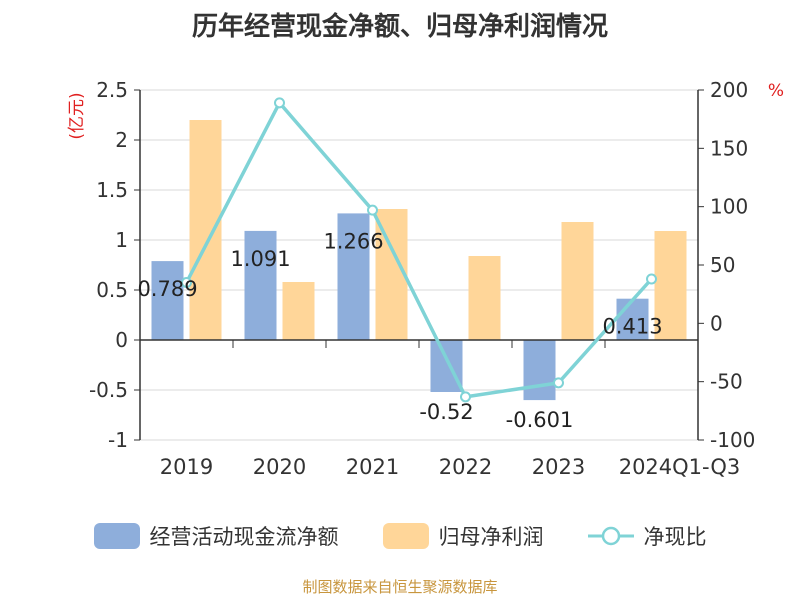 The width and height of the screenshot is (800, 600). What do you see at coordinates (680, 467) in the screenshot?
I see `x-tick-label: 2024Q1-Q3` at bounding box center [680, 467].